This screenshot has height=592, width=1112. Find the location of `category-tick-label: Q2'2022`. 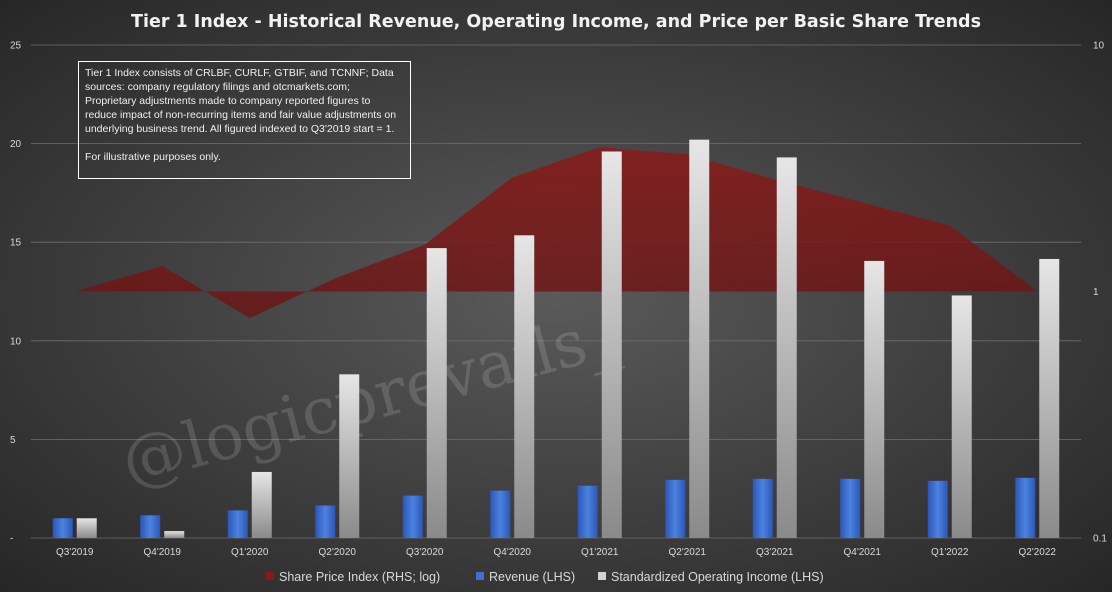

category-tick-label: Q2'2022 is located at coordinates (1038, 552).